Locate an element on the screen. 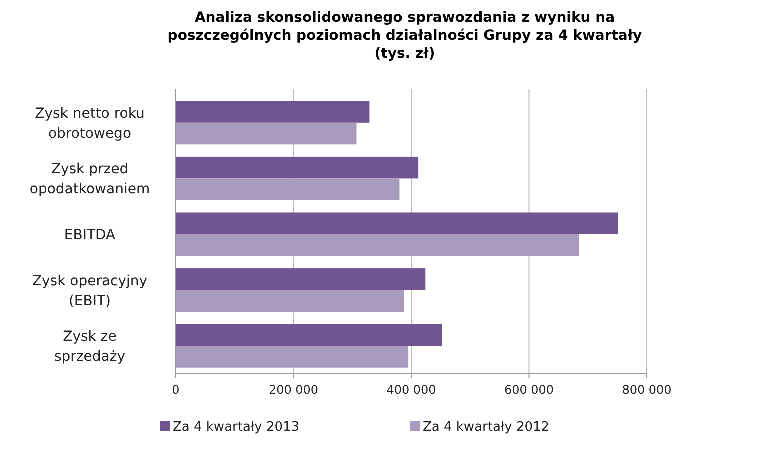 This screenshot has height=449, width=757. legend-label: Za 4 kwartały 2012 is located at coordinates (486, 427).